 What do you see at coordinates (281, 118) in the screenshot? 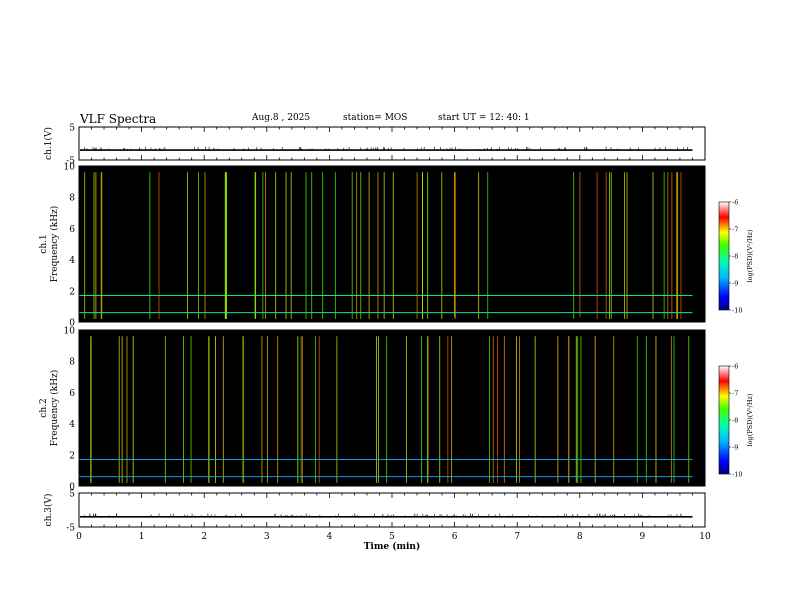
I see `date-label: Aug.8 , 2025` at bounding box center [281, 118].